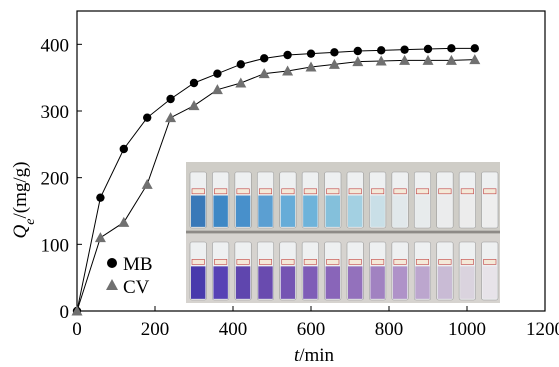 This screenshot has height=367, width=559. What do you see at coordinates (297, 355) in the screenshot?
I see `x-axis-title-var: t` at bounding box center [297, 355].